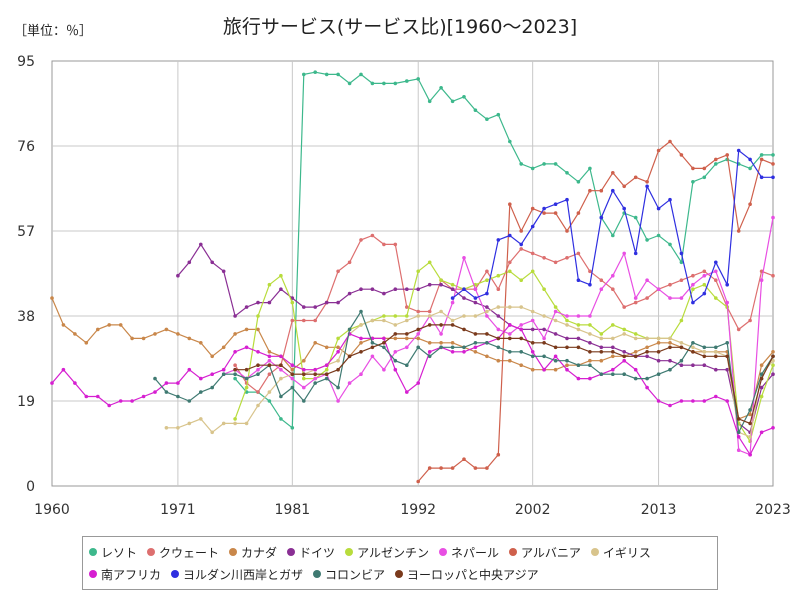  Describe the element at coordinates (659, 510) in the screenshot. I see `x-tick-label: 2013` at that location.